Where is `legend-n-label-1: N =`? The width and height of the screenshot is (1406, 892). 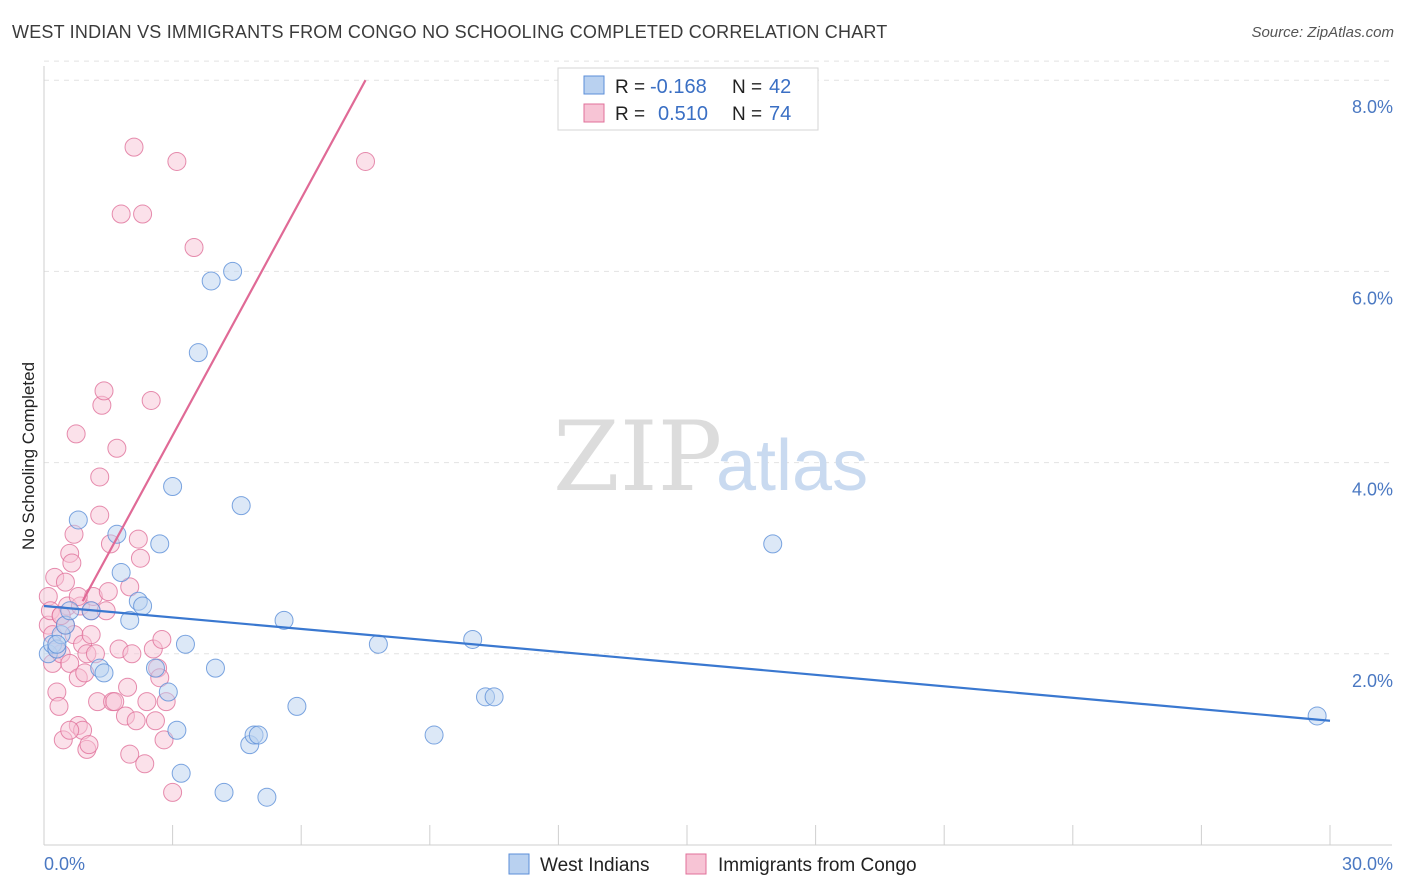
legend-n-label-1: N = is located at coordinates (747, 87).